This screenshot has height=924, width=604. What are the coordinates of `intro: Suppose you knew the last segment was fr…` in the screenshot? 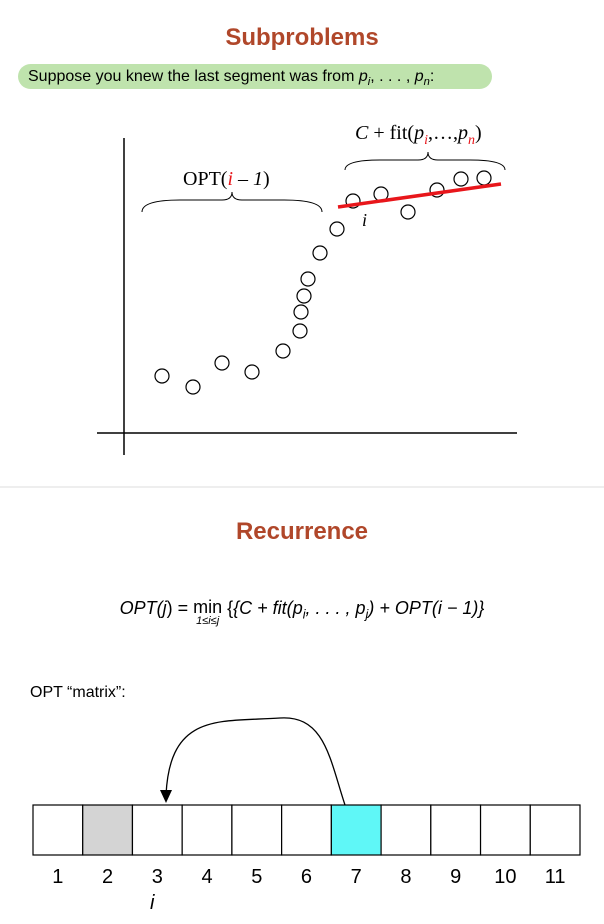 It's located at (255, 76).